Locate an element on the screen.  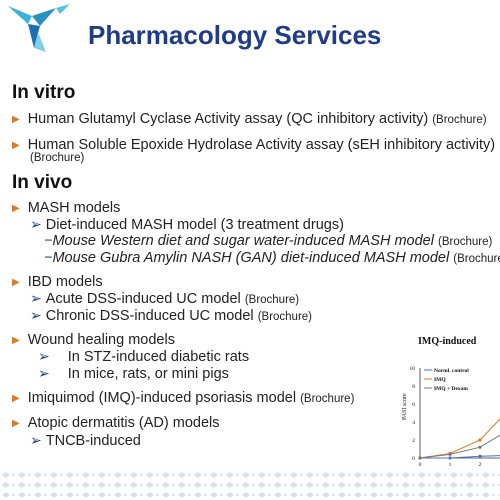
legend-entry: IMQ + Dexam is located at coordinates (451, 389).